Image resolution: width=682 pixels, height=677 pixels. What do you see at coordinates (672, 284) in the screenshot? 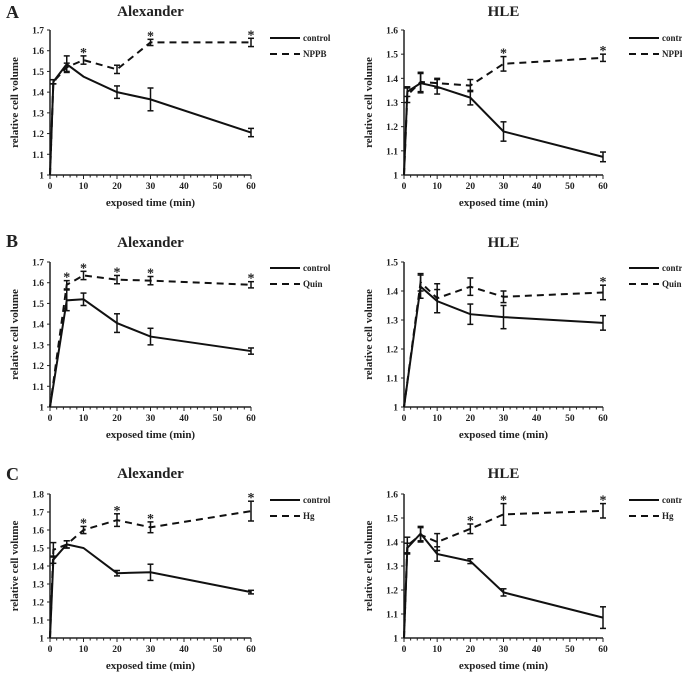
I see `legend-label: Quin` at bounding box center [672, 284].